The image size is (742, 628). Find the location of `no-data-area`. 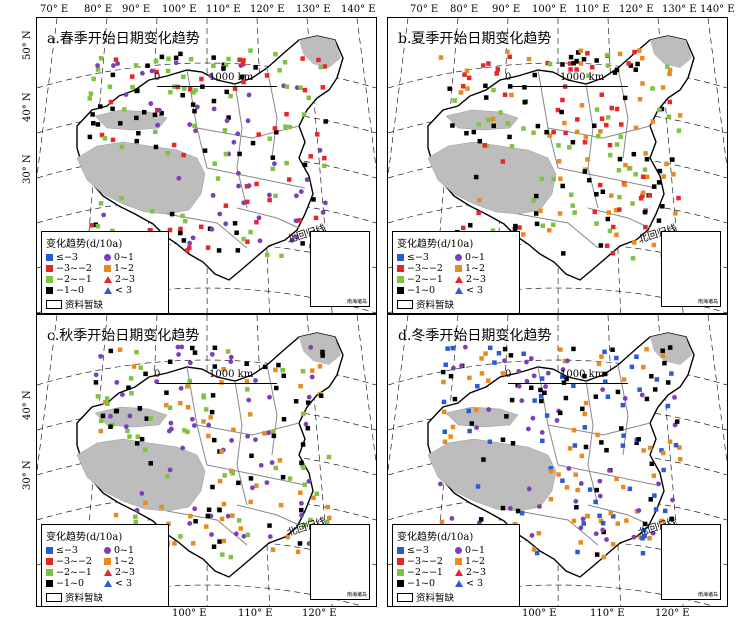

no-data-area is located at coordinates (671, 52).